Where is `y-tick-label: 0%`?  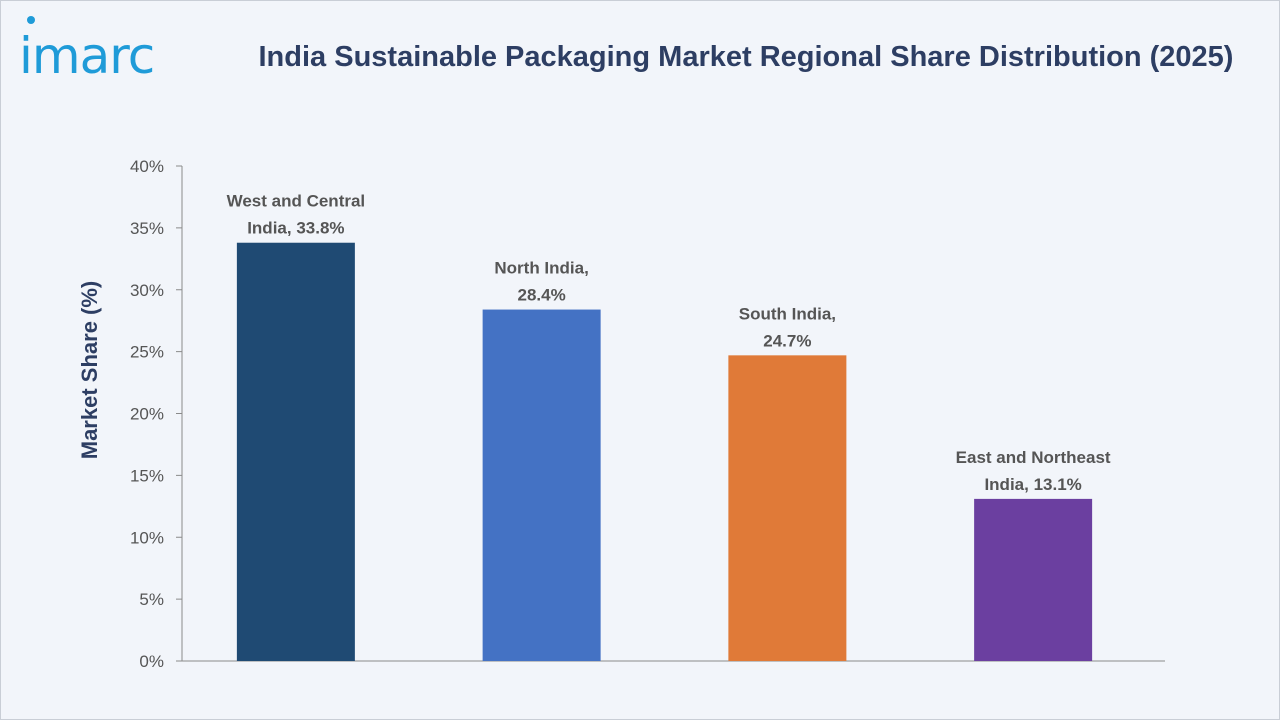
y-tick-label: 0% is located at coordinates (151, 661).